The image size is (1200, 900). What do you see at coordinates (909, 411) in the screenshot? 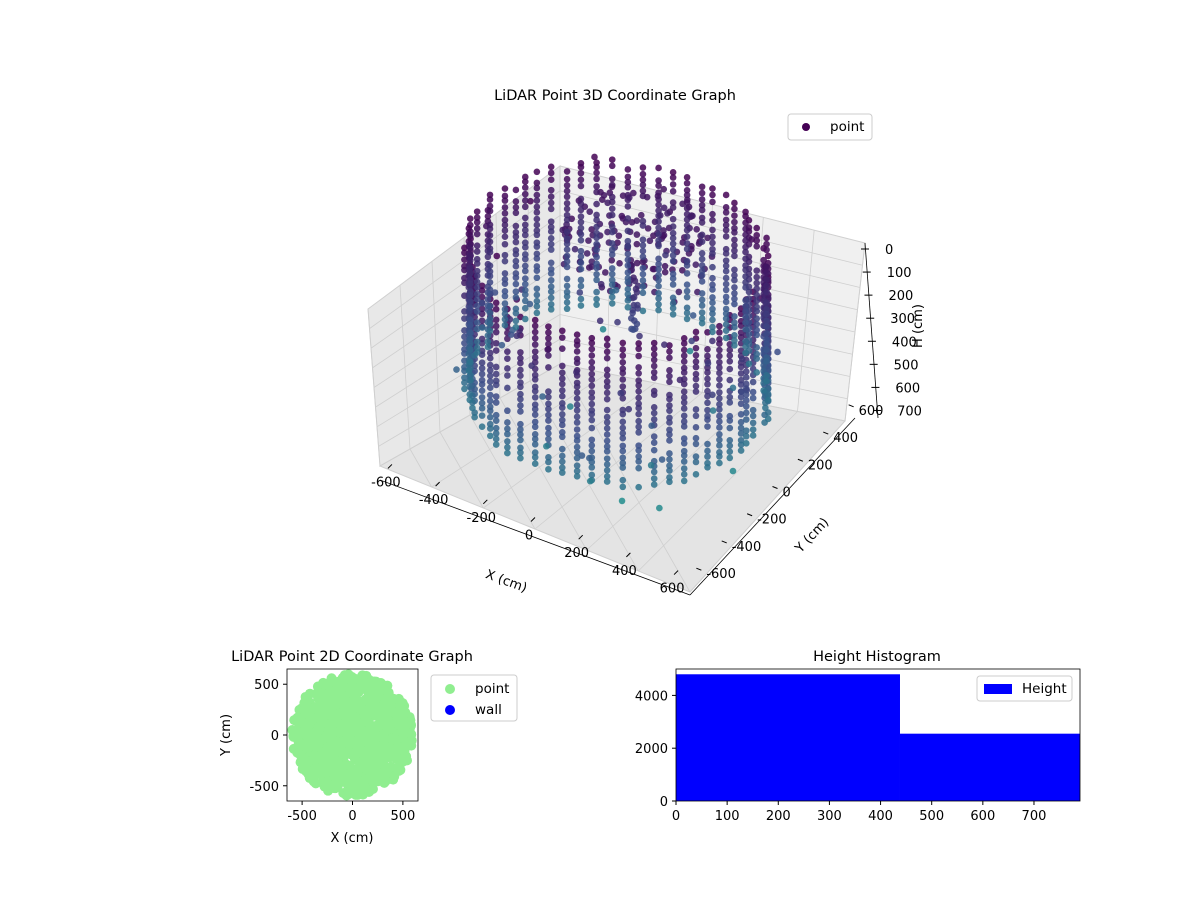
I see `z-tick-label-3d: 700` at bounding box center [909, 411].